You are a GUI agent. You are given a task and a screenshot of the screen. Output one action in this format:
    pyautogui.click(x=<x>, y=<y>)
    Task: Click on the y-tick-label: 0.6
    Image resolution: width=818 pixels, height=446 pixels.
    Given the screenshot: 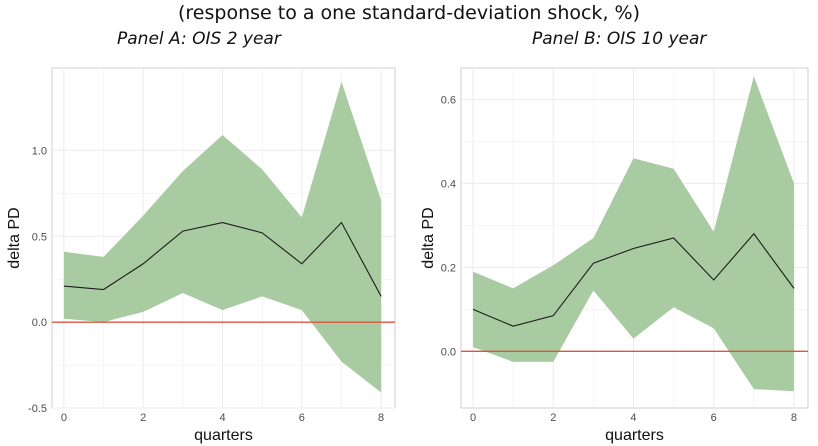 What is the action you would take?
    pyautogui.click(x=448, y=100)
    